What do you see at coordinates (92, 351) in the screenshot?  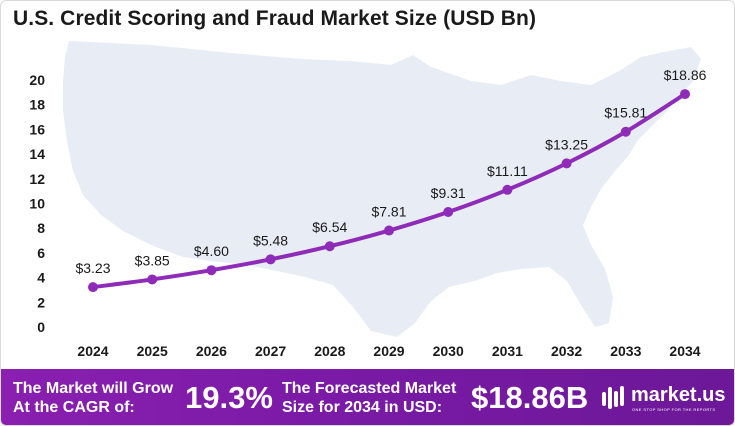 I see `x-tick-label: 2024` at bounding box center [92, 351].